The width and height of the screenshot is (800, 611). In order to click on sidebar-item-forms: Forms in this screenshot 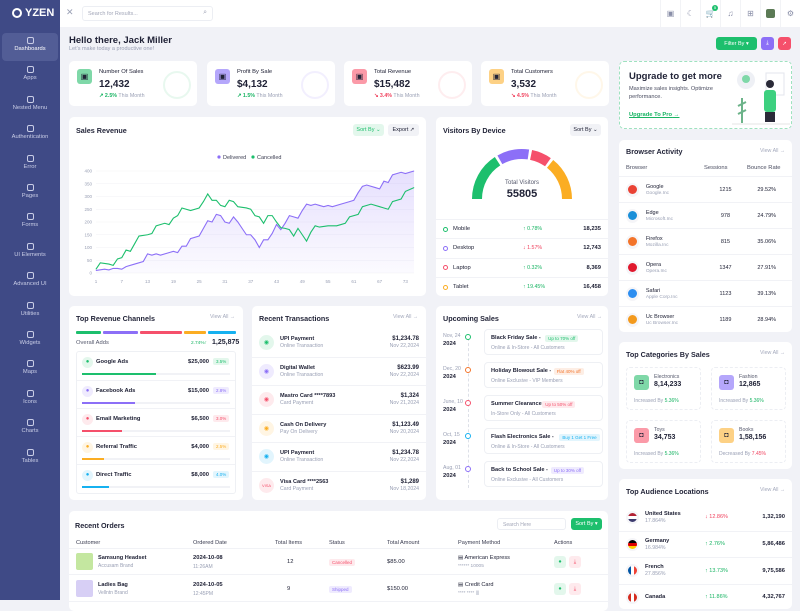, I will do `click(30, 223)`.